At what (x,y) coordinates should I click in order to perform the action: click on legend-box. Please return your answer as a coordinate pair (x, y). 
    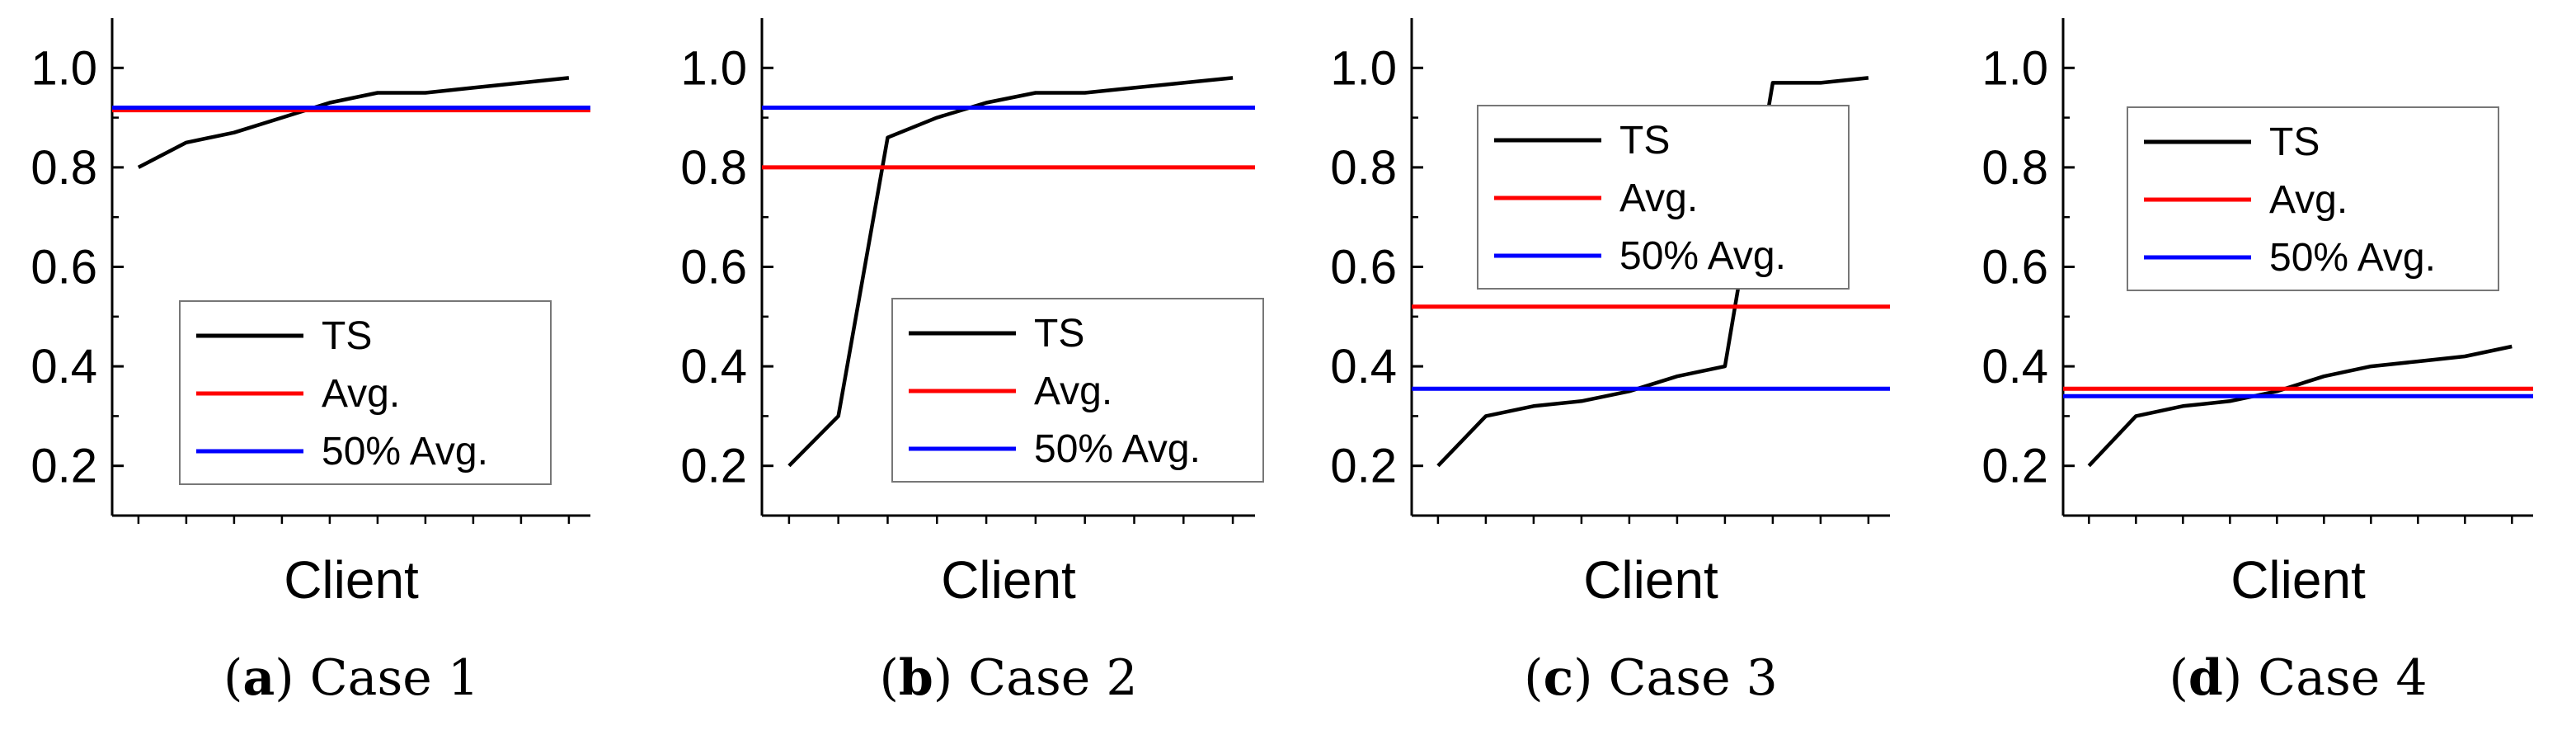
    Looking at the image, I should click on (2313, 199).